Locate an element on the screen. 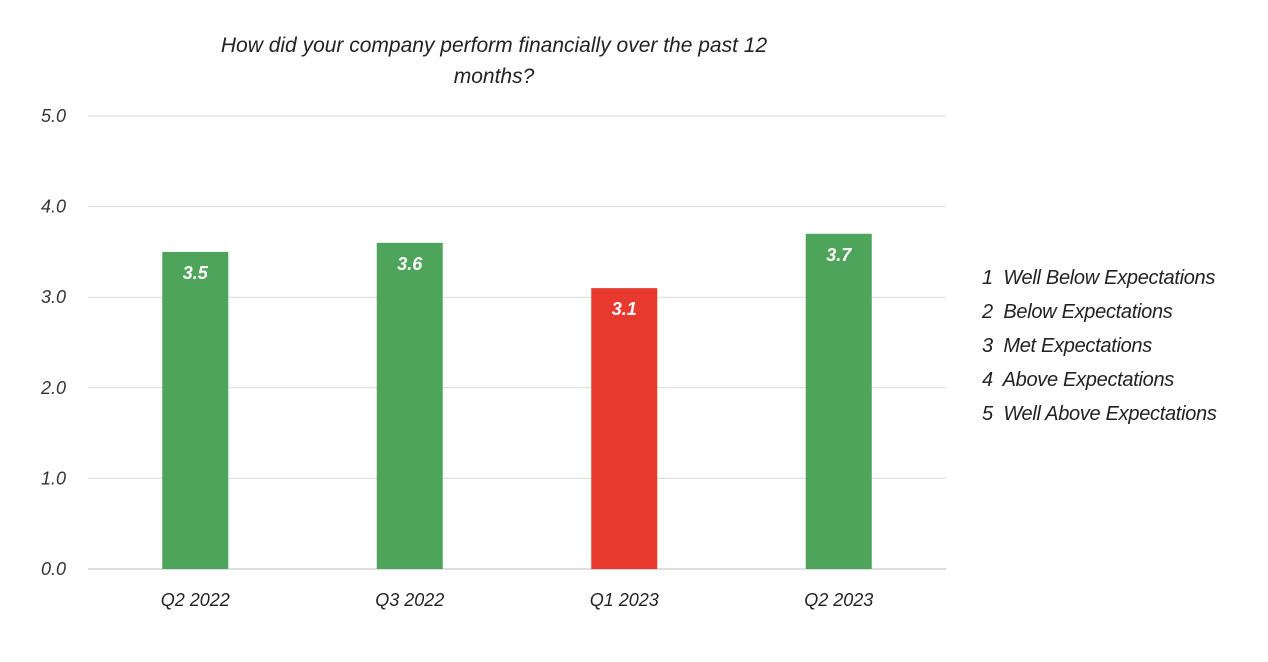 The width and height of the screenshot is (1268, 662). x-axis-categories: Q2 2022 Q3 2022 Q1 2023 Q2 2023 is located at coordinates (517, 600).